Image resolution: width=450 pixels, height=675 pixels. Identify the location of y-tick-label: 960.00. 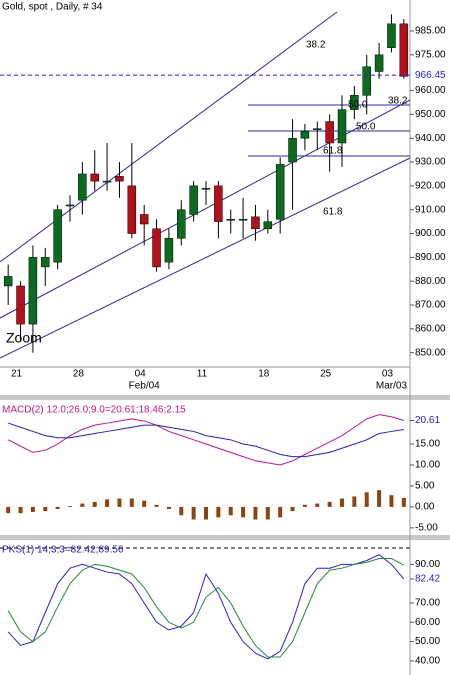
(430, 90).